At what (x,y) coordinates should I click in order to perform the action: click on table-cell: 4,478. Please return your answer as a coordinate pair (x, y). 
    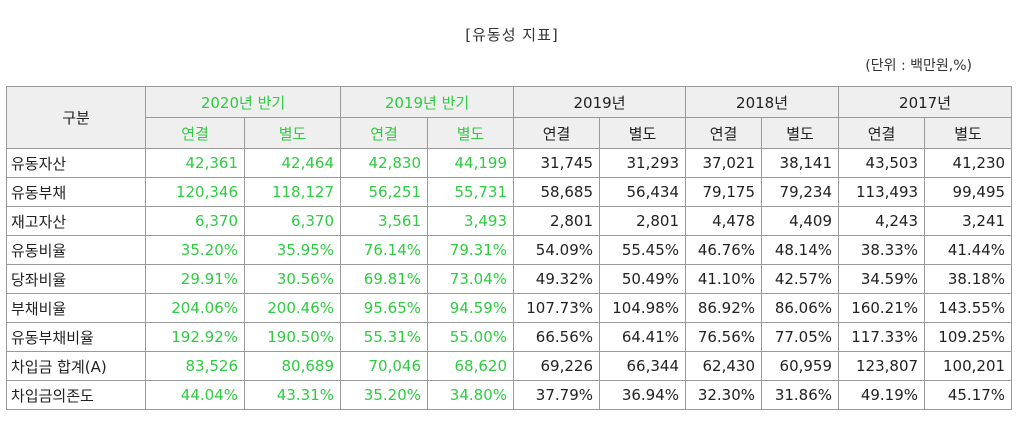
    Looking at the image, I should click on (724, 221).